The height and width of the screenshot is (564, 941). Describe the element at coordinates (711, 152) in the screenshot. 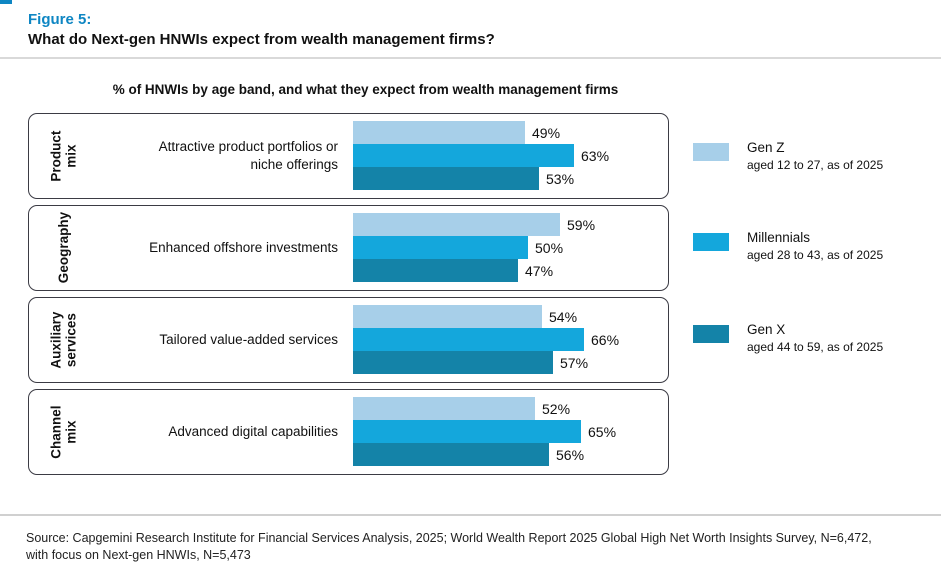

I see `legend-swatch-gen-z` at that location.